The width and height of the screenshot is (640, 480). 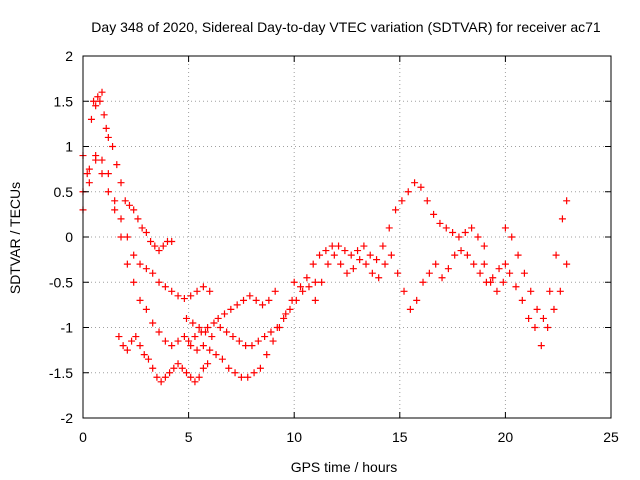 I want to click on series-track-d, so click(x=163, y=359).